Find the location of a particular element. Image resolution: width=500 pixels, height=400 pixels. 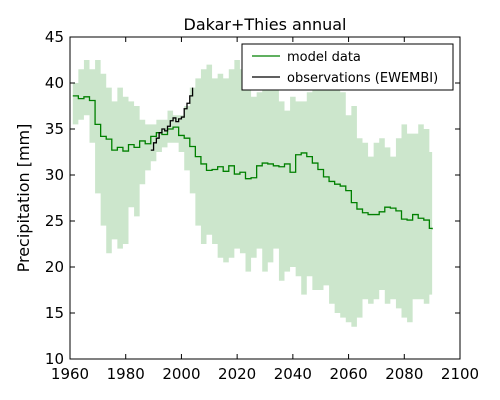

y-tick-label: 30 is located at coordinates (54, 175).